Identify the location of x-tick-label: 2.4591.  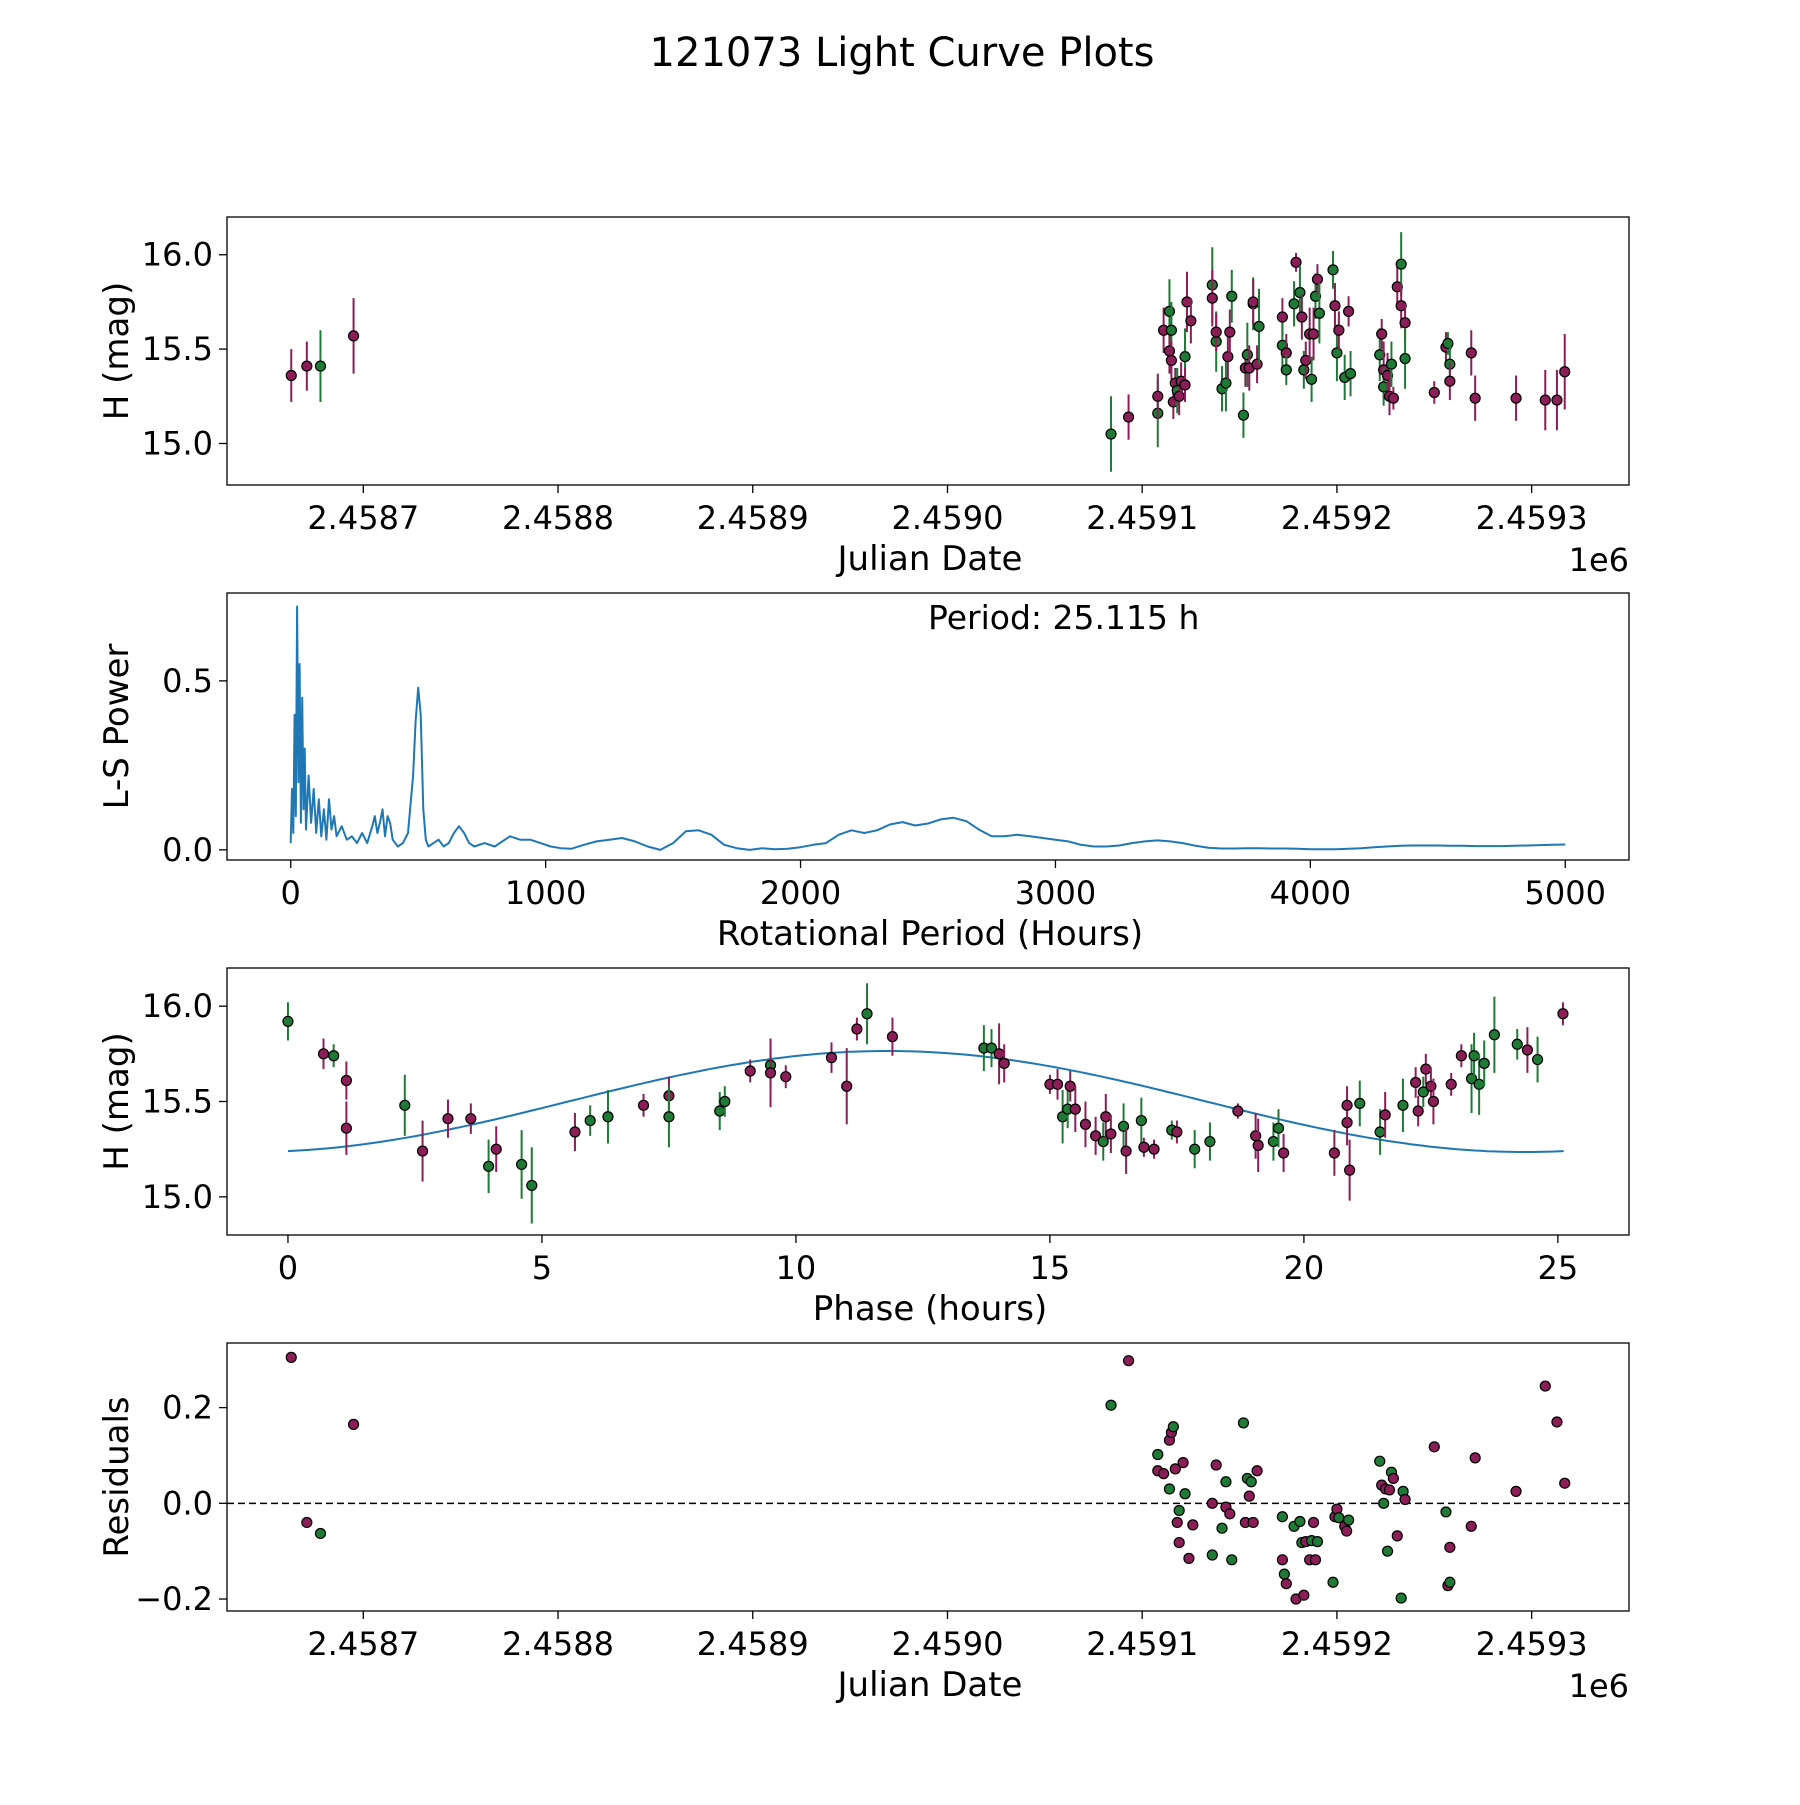
(1142, 518).